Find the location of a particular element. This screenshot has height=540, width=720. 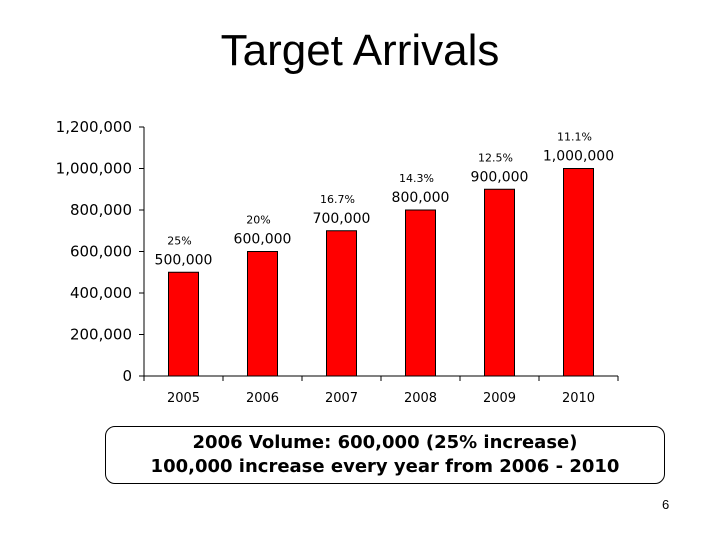

x-category-label: 2009 is located at coordinates (499, 398).